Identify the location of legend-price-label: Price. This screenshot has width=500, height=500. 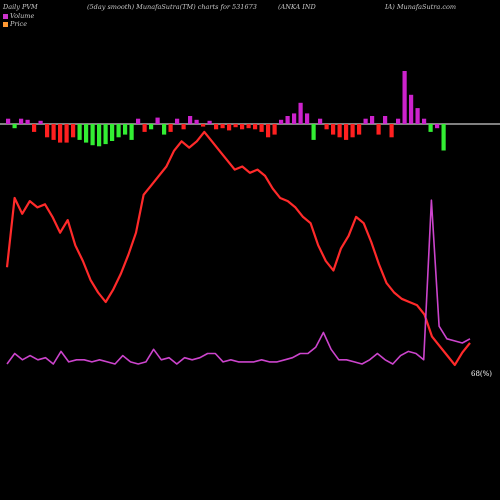
(19, 24).